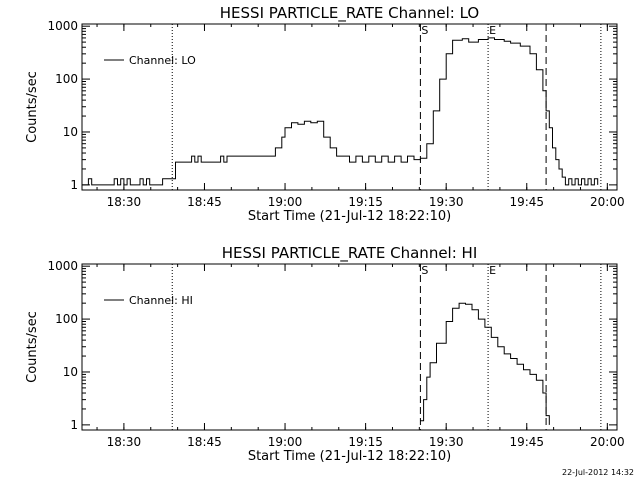 The height and width of the screenshot is (480, 640). I want to click on panel1-x-tick-label: 19:15, so click(365, 202).